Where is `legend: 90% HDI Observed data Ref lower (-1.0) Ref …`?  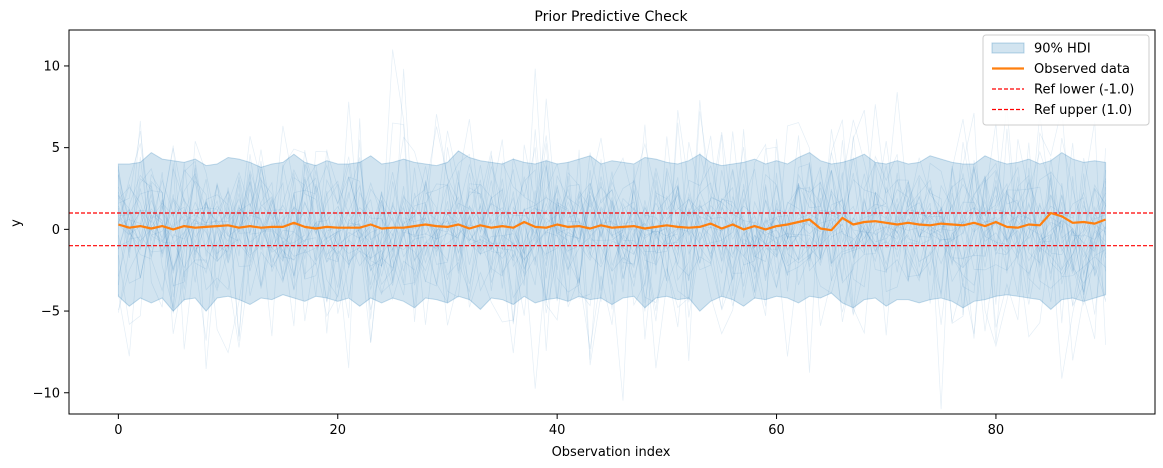 legend: 90% HDI Observed data Ref lower (-1.0) Ref … is located at coordinates (1066, 80).